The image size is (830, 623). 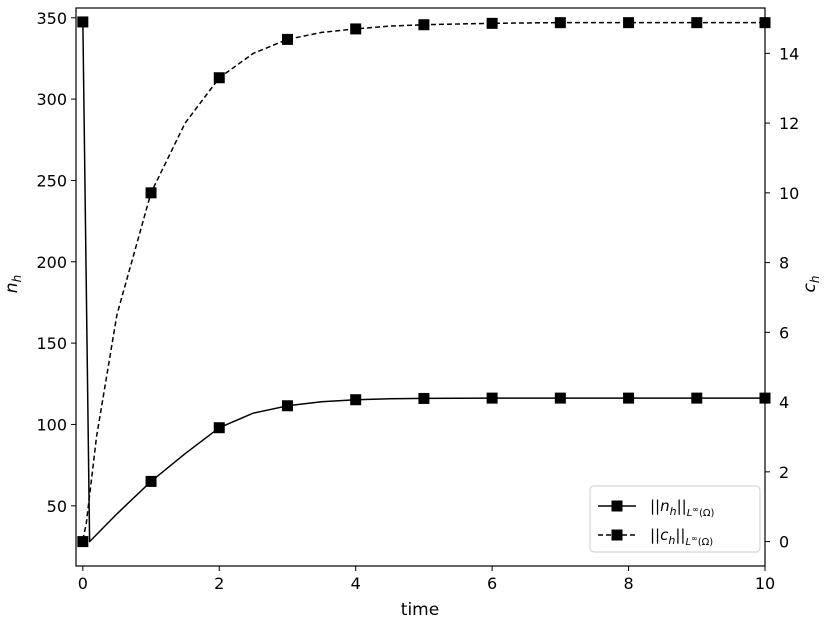 What do you see at coordinates (51, 180) in the screenshot?
I see `y-left-tick-label: 250` at bounding box center [51, 180].